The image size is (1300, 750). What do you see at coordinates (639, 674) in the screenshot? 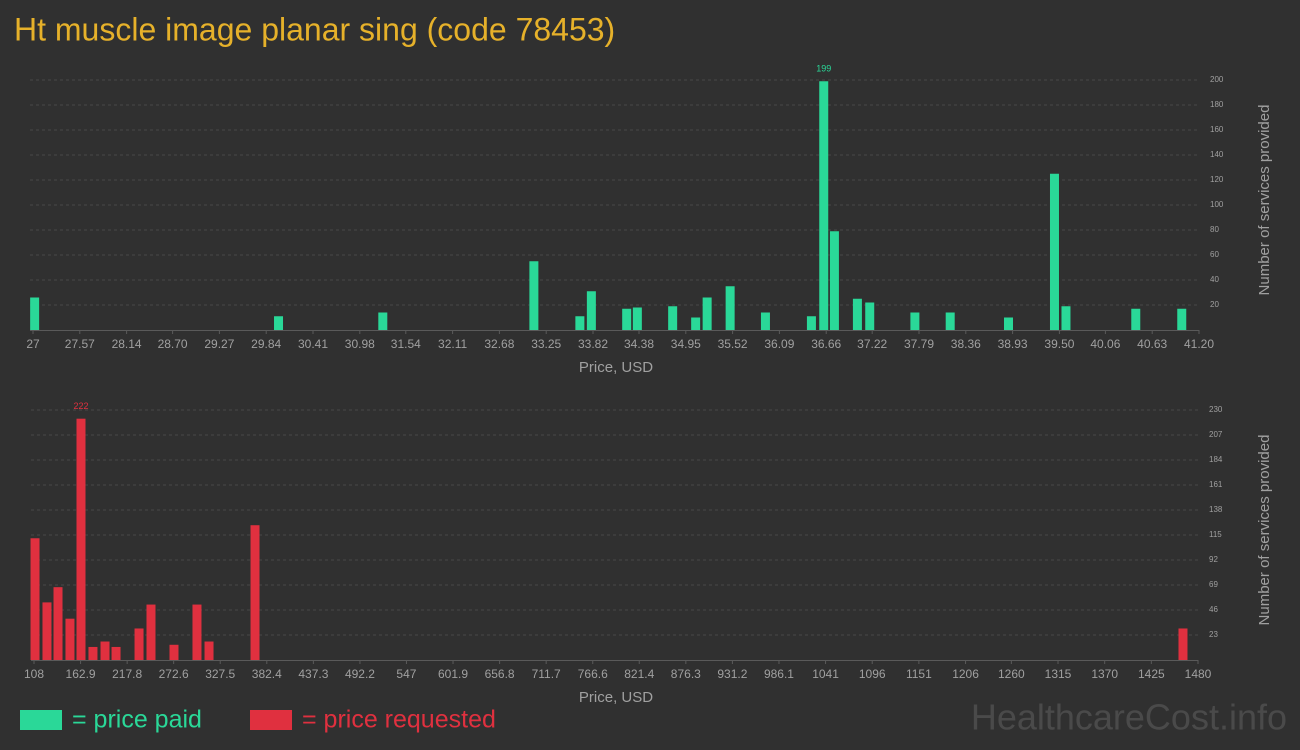
I see `x-tick-label: 821.4` at bounding box center [639, 674].